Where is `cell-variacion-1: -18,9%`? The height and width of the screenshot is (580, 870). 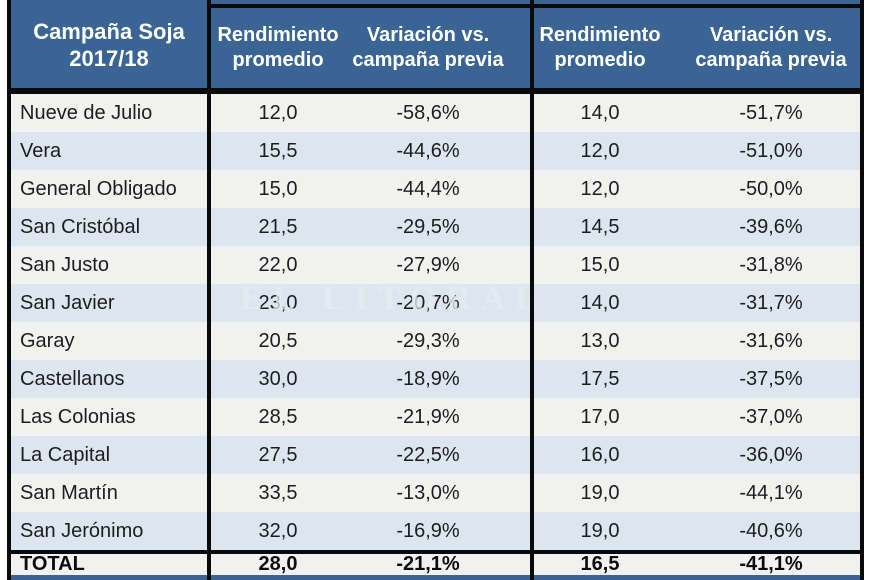
cell-variacion-1: -18,9% is located at coordinates (428, 379).